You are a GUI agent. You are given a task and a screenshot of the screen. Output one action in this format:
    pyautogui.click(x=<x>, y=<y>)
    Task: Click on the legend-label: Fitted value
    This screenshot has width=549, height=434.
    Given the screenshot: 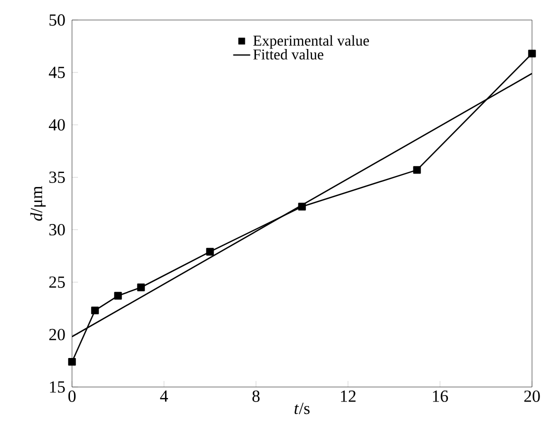 What is the action you would take?
    pyautogui.click(x=288, y=54)
    